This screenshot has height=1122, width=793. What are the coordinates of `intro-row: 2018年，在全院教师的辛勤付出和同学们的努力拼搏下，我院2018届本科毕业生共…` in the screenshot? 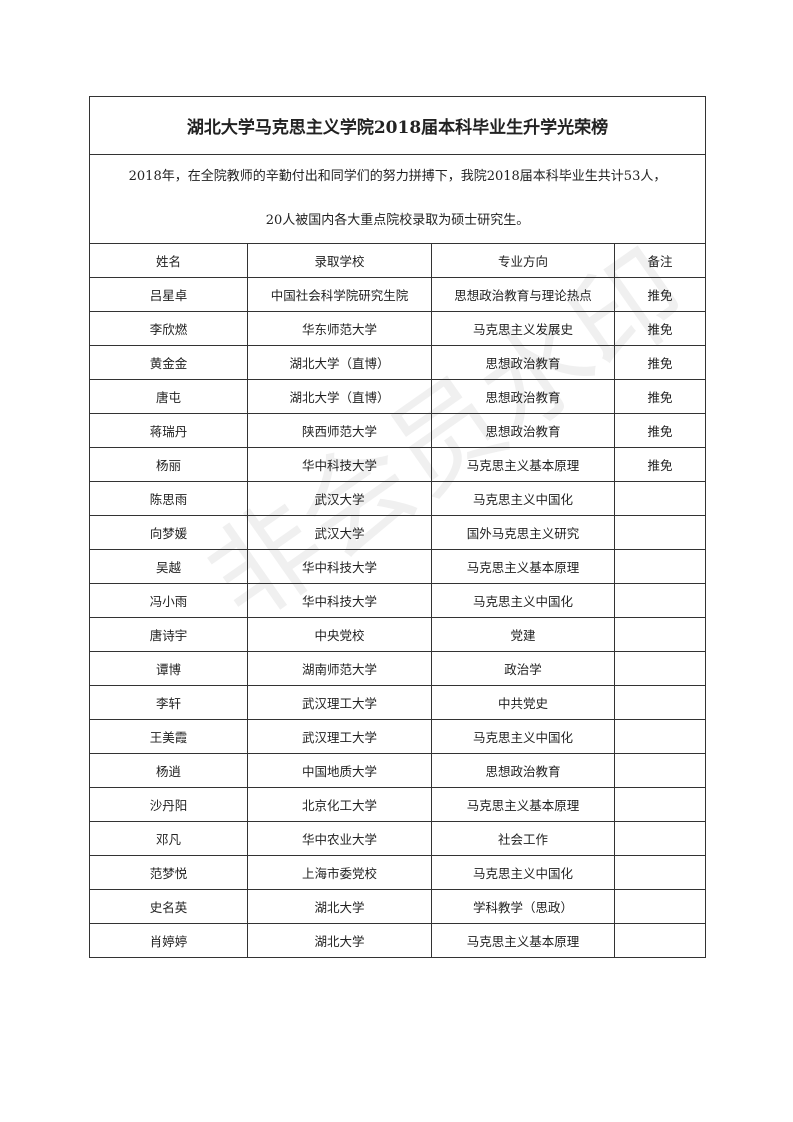 It's located at (397, 199).